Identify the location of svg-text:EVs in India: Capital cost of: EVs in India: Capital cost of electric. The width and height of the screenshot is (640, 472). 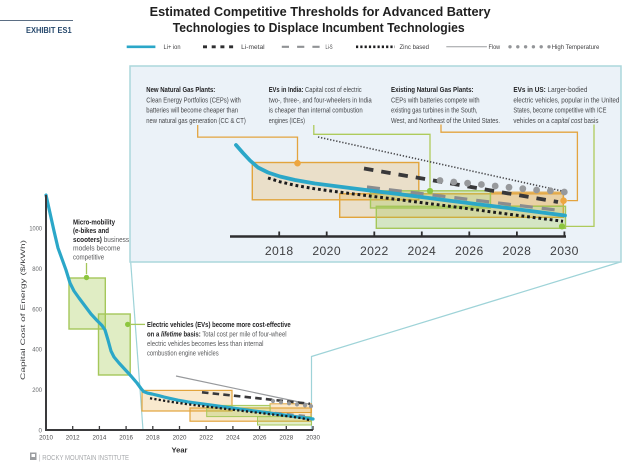
(315, 90).